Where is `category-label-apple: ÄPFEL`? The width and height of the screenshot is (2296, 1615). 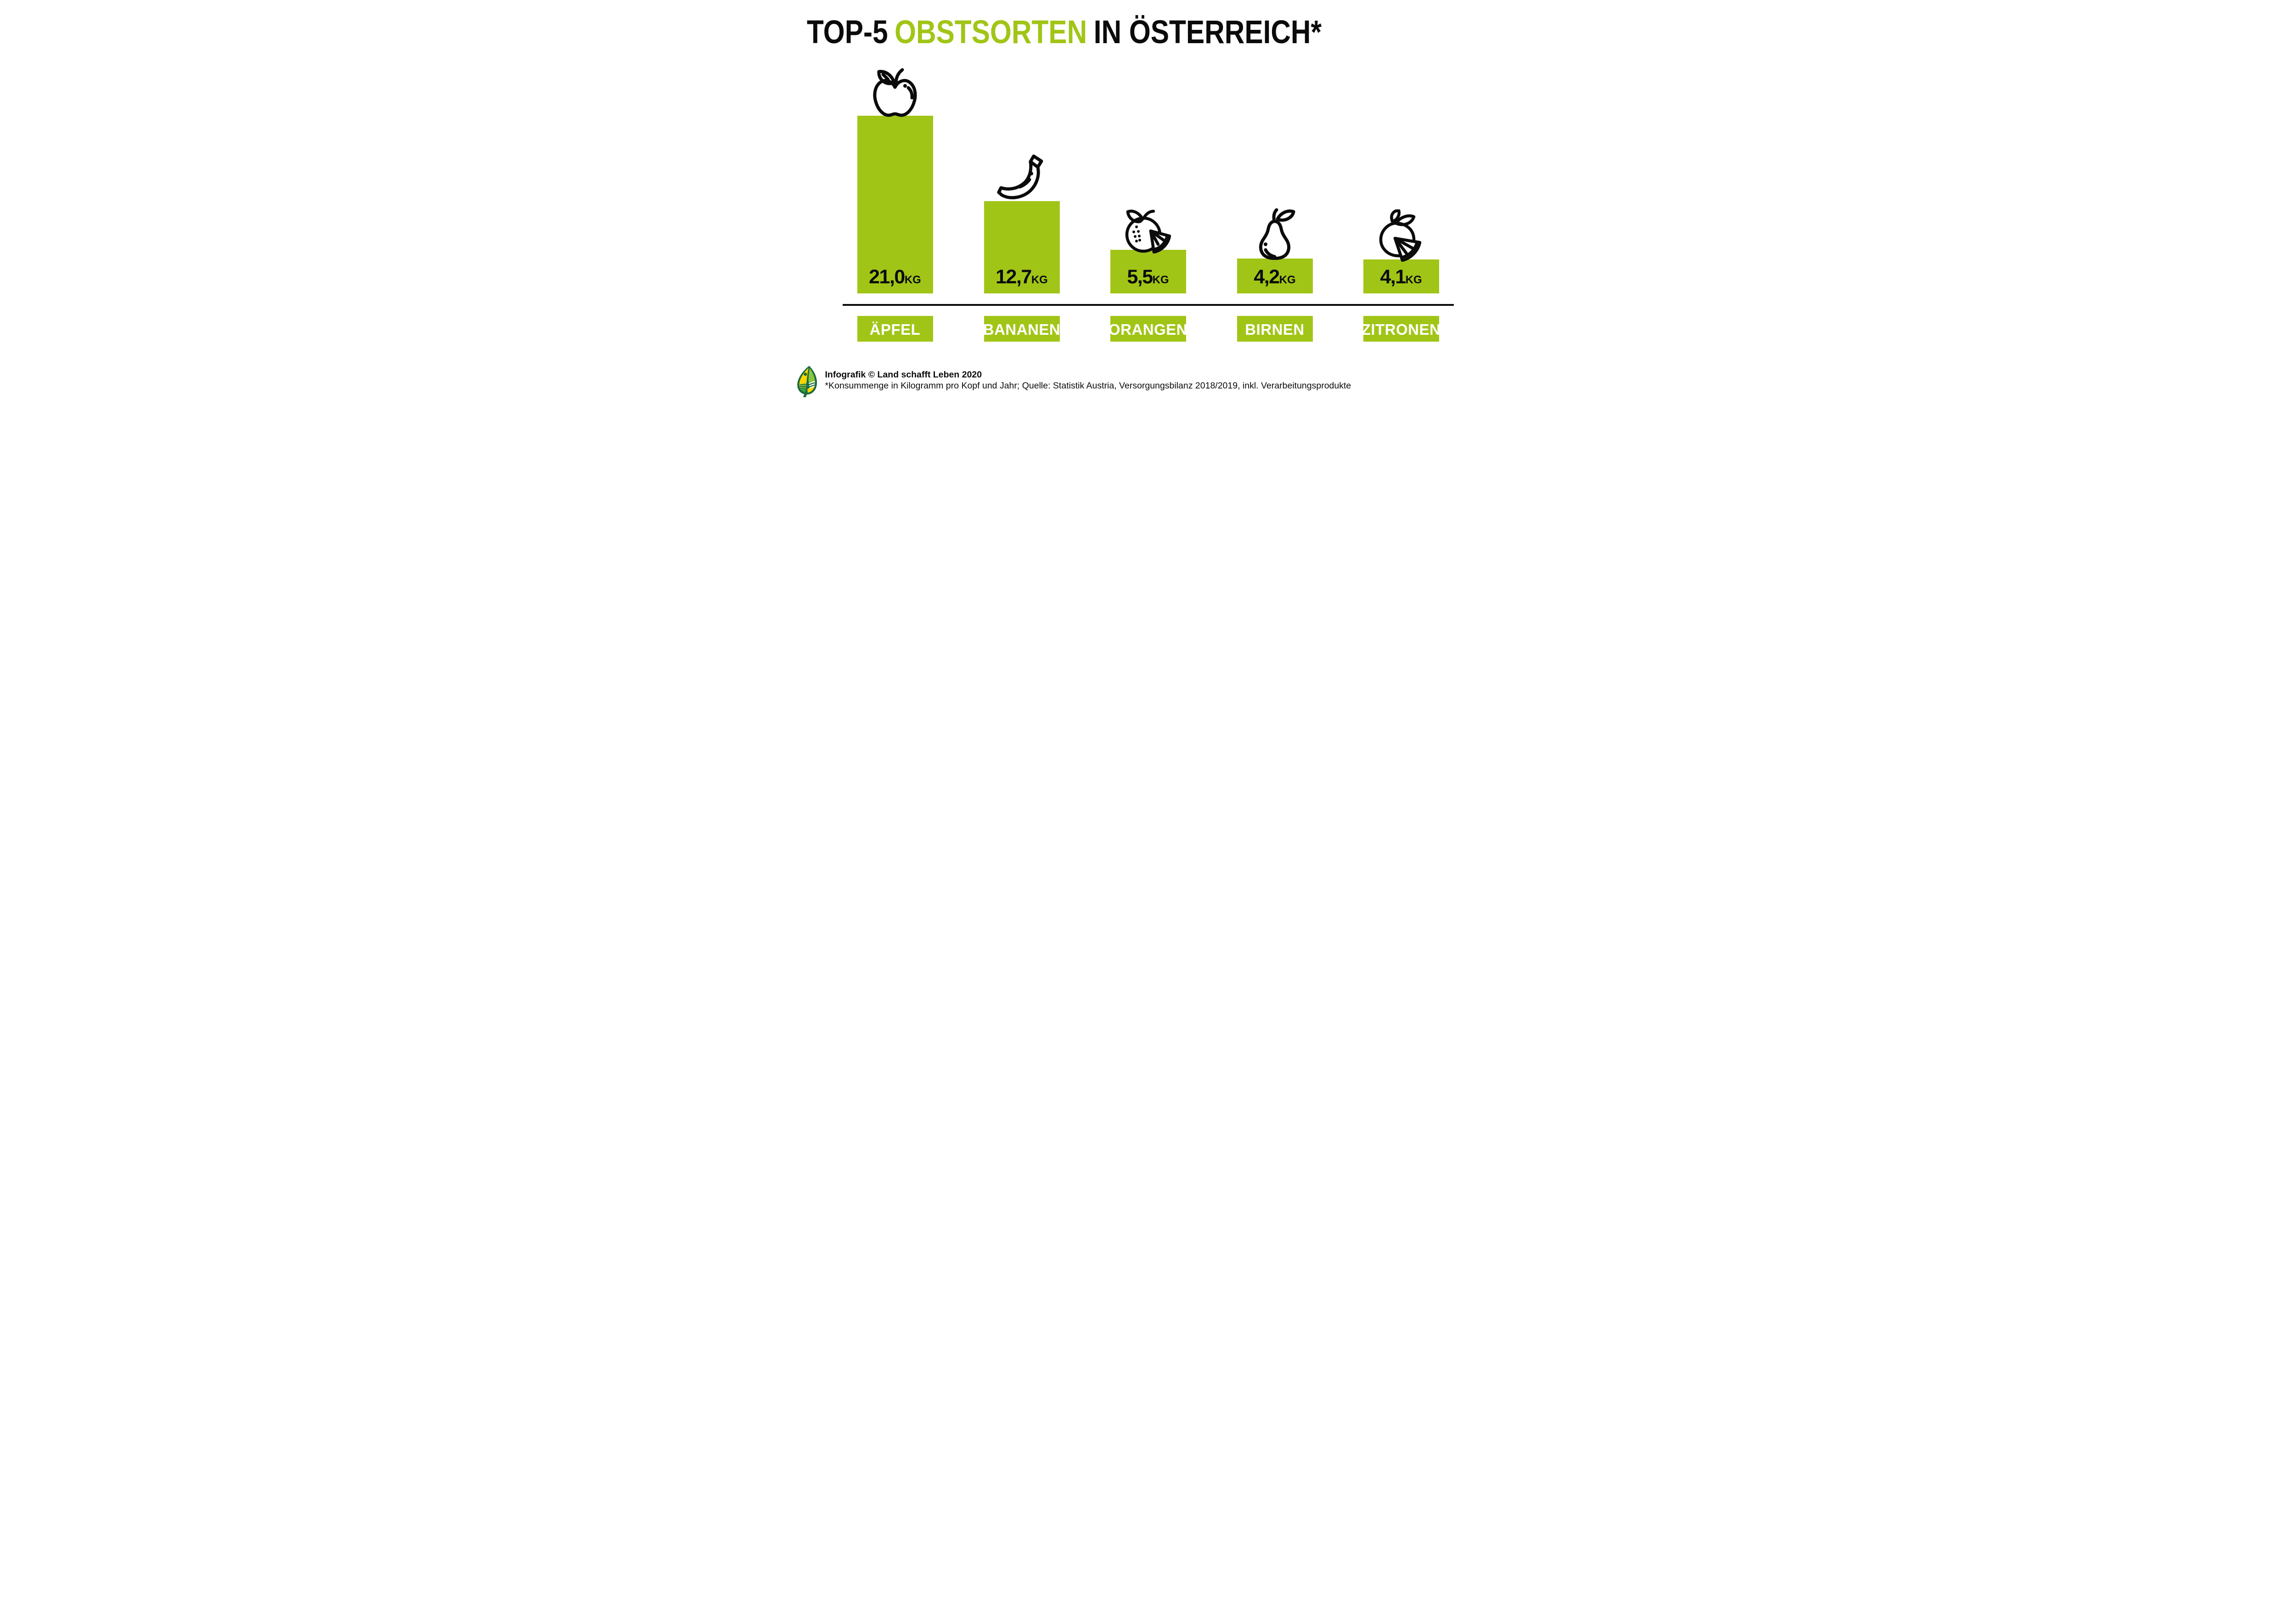
category-label-apple: ÄPFEL is located at coordinates (895, 329).